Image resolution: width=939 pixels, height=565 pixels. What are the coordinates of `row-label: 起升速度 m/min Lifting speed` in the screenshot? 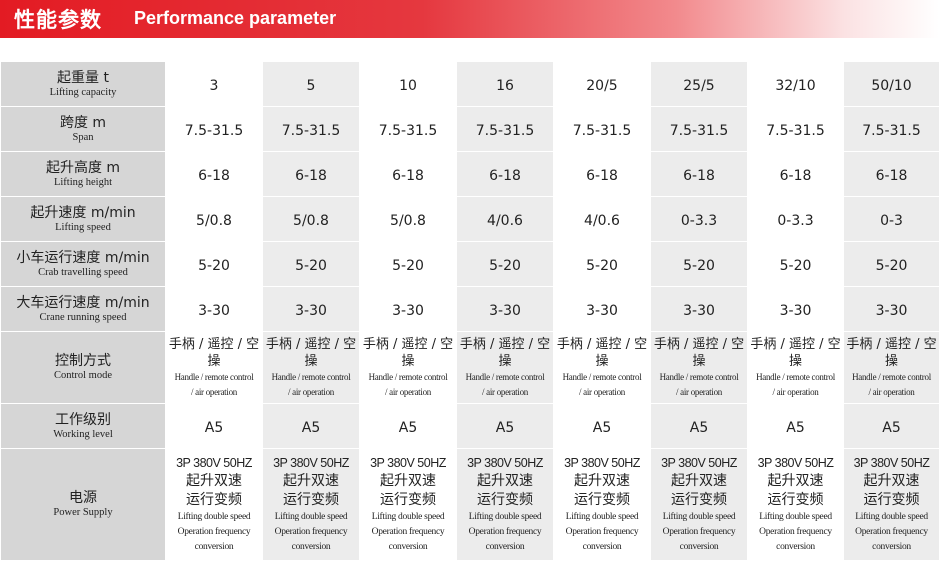 It's located at (83, 219).